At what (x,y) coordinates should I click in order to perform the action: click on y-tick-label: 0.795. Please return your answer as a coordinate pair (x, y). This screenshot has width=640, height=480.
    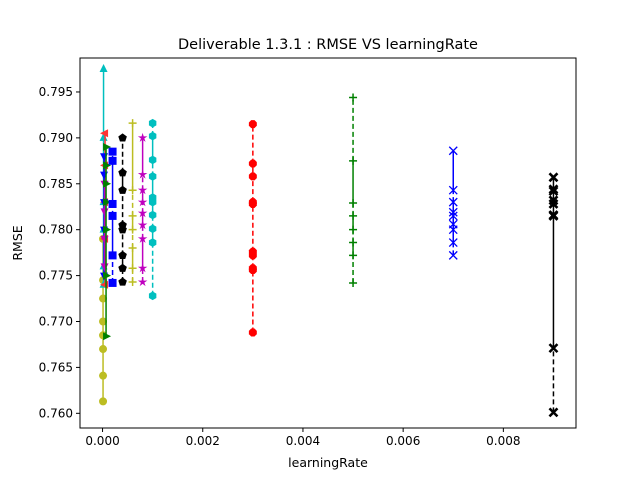
    Looking at the image, I should click on (56, 92).